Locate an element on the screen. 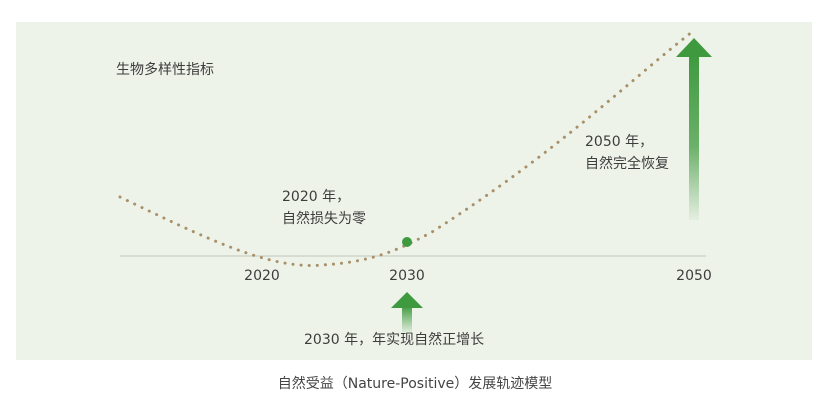 The height and width of the screenshot is (406, 830). x-tick-2050: 2050 is located at coordinates (694, 276).